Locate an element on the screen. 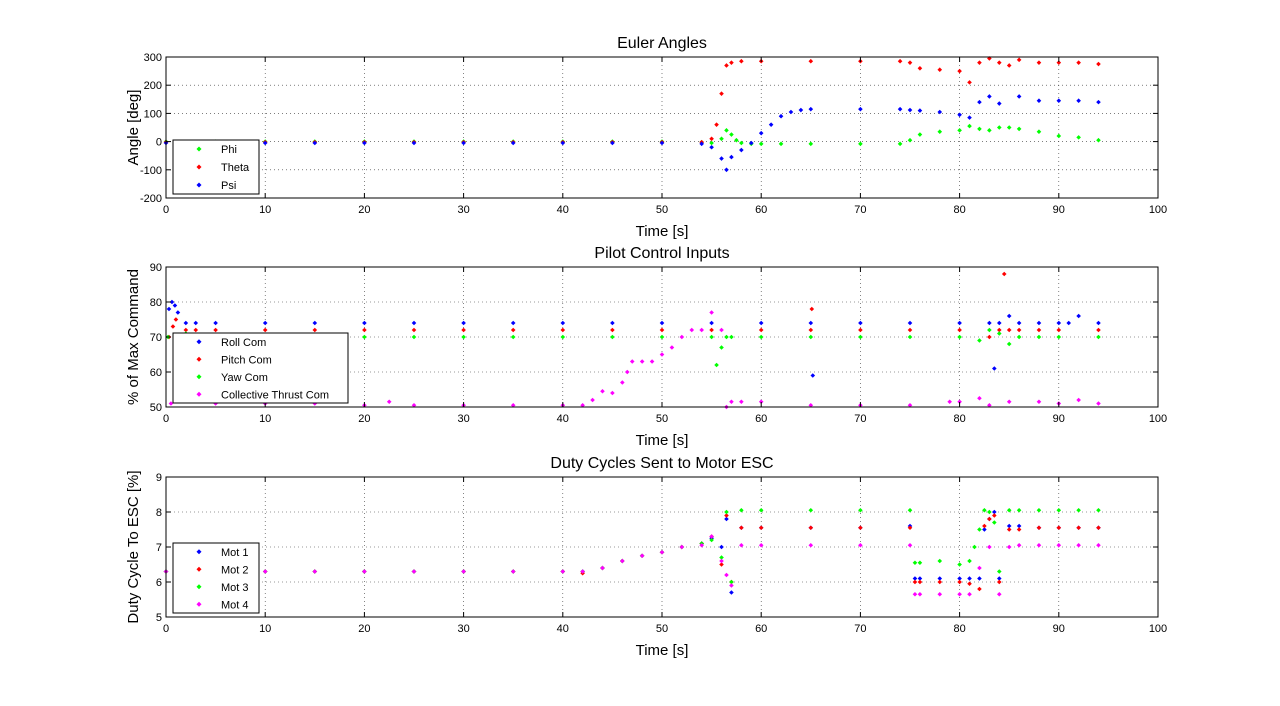  legend-label: Mot 4 is located at coordinates (235, 605).